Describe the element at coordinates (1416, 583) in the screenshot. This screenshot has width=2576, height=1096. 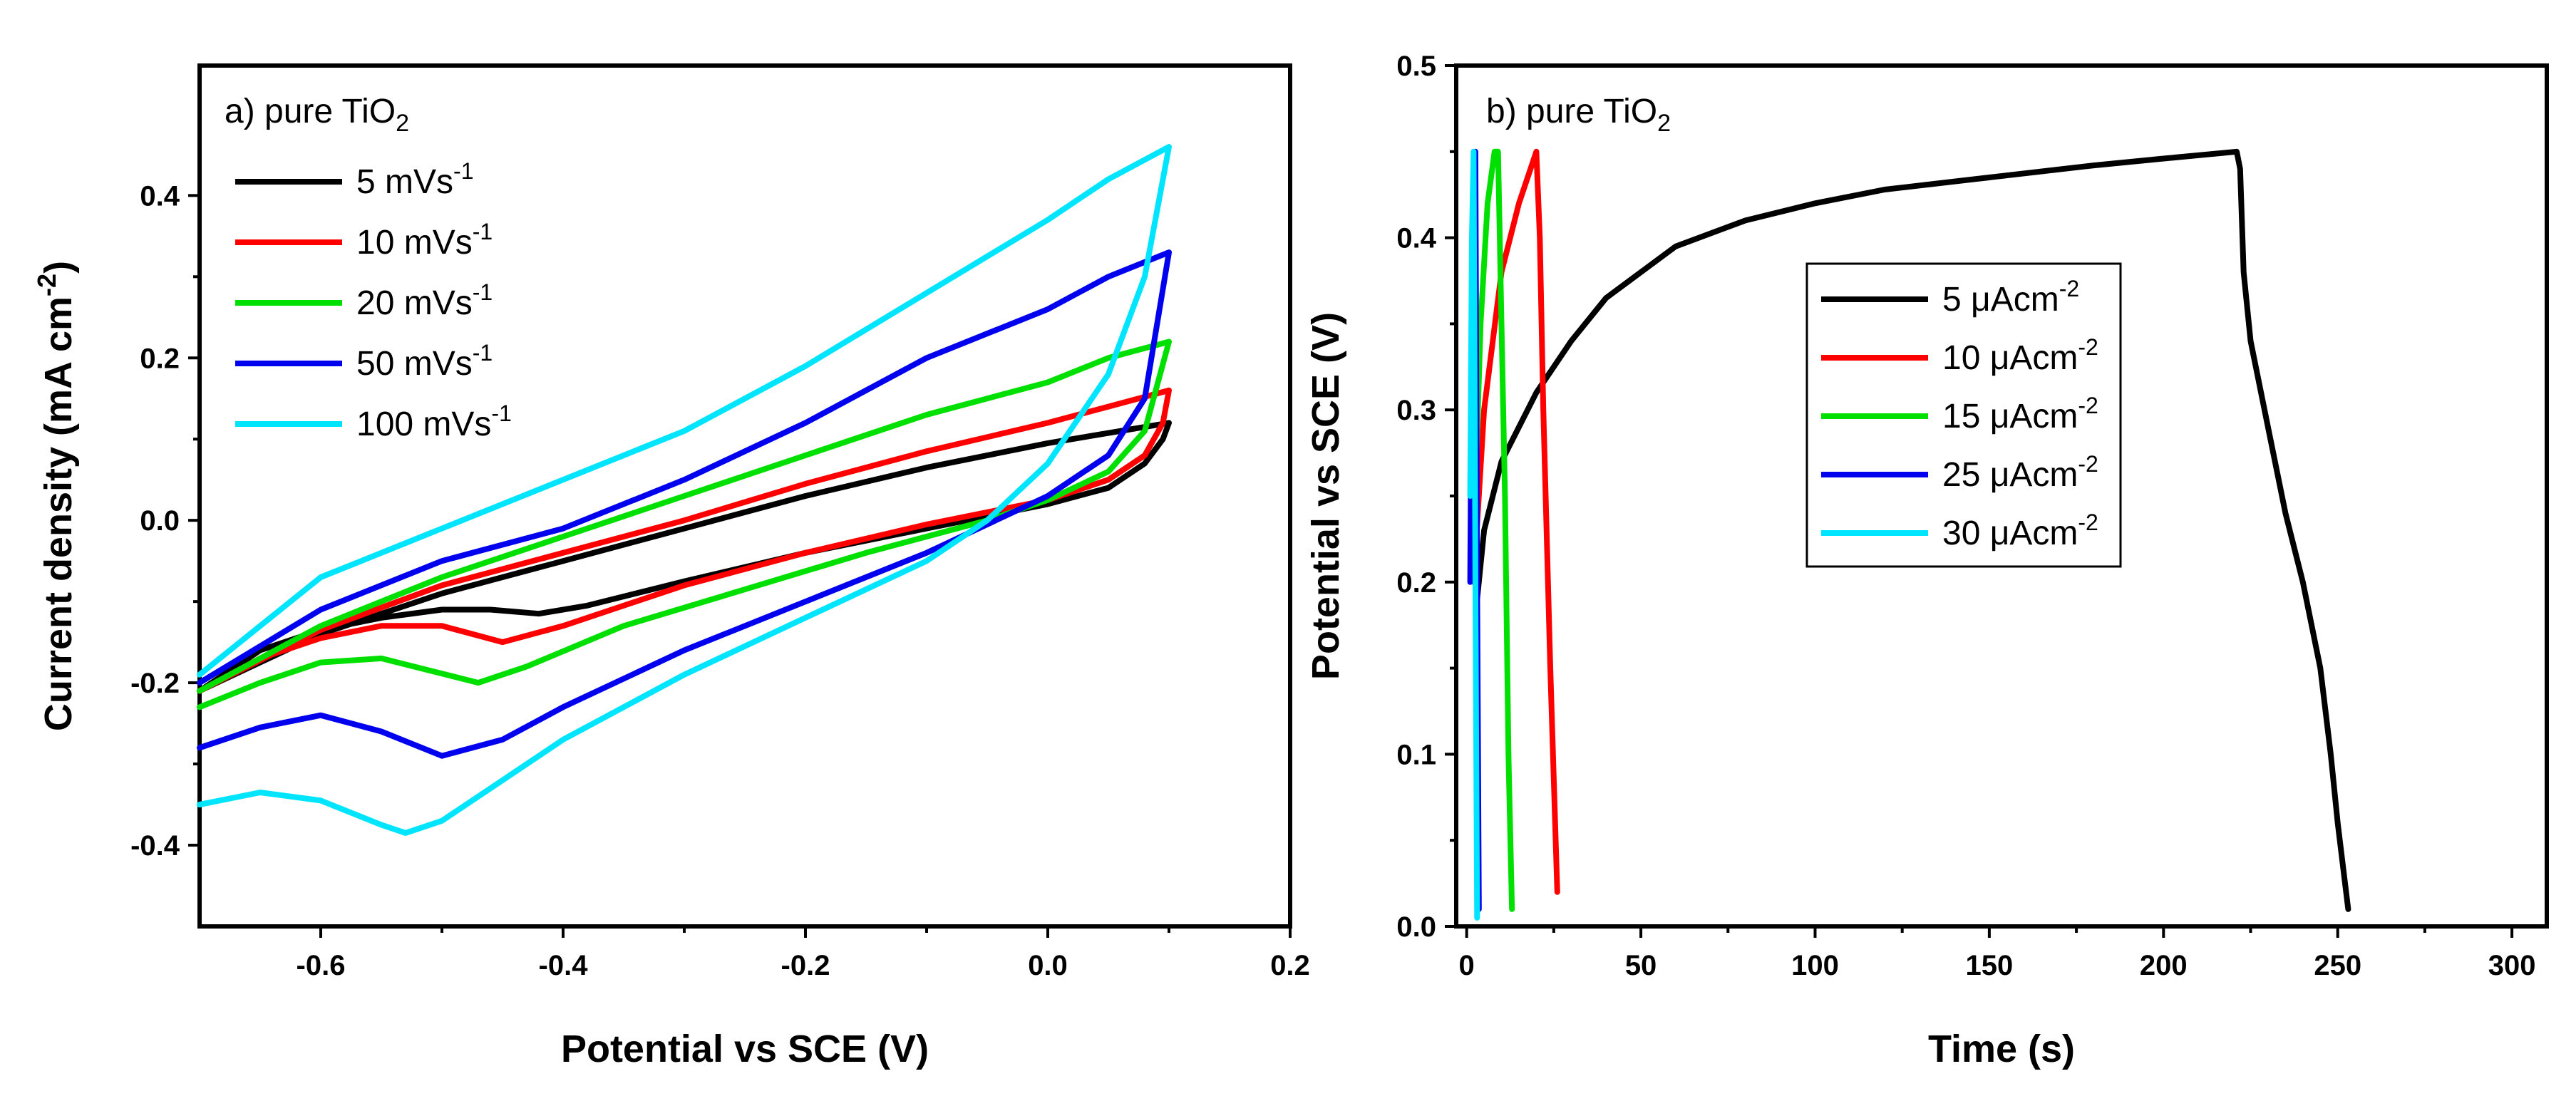
I see `panel-b-y-tick-label: 0.2` at that location.